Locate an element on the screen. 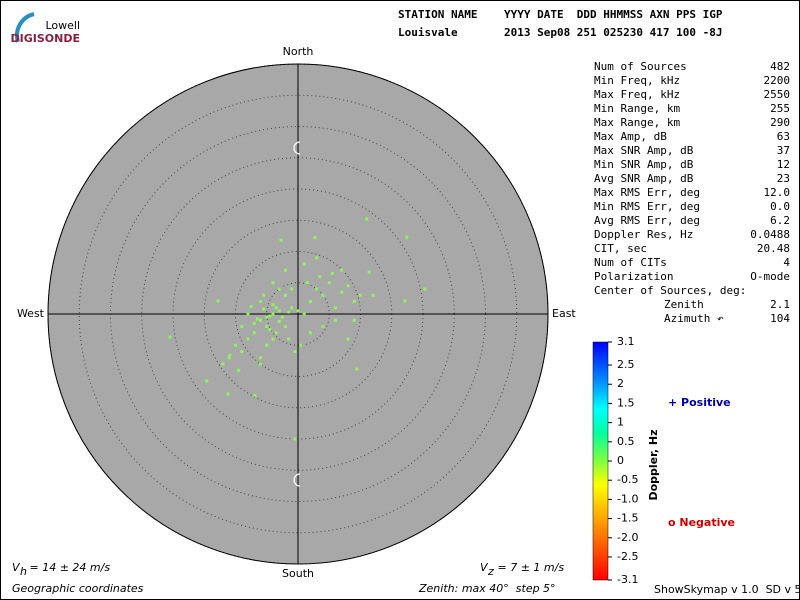 This screenshot has width=800, height=600. stat-value: 104 is located at coordinates (780, 318).